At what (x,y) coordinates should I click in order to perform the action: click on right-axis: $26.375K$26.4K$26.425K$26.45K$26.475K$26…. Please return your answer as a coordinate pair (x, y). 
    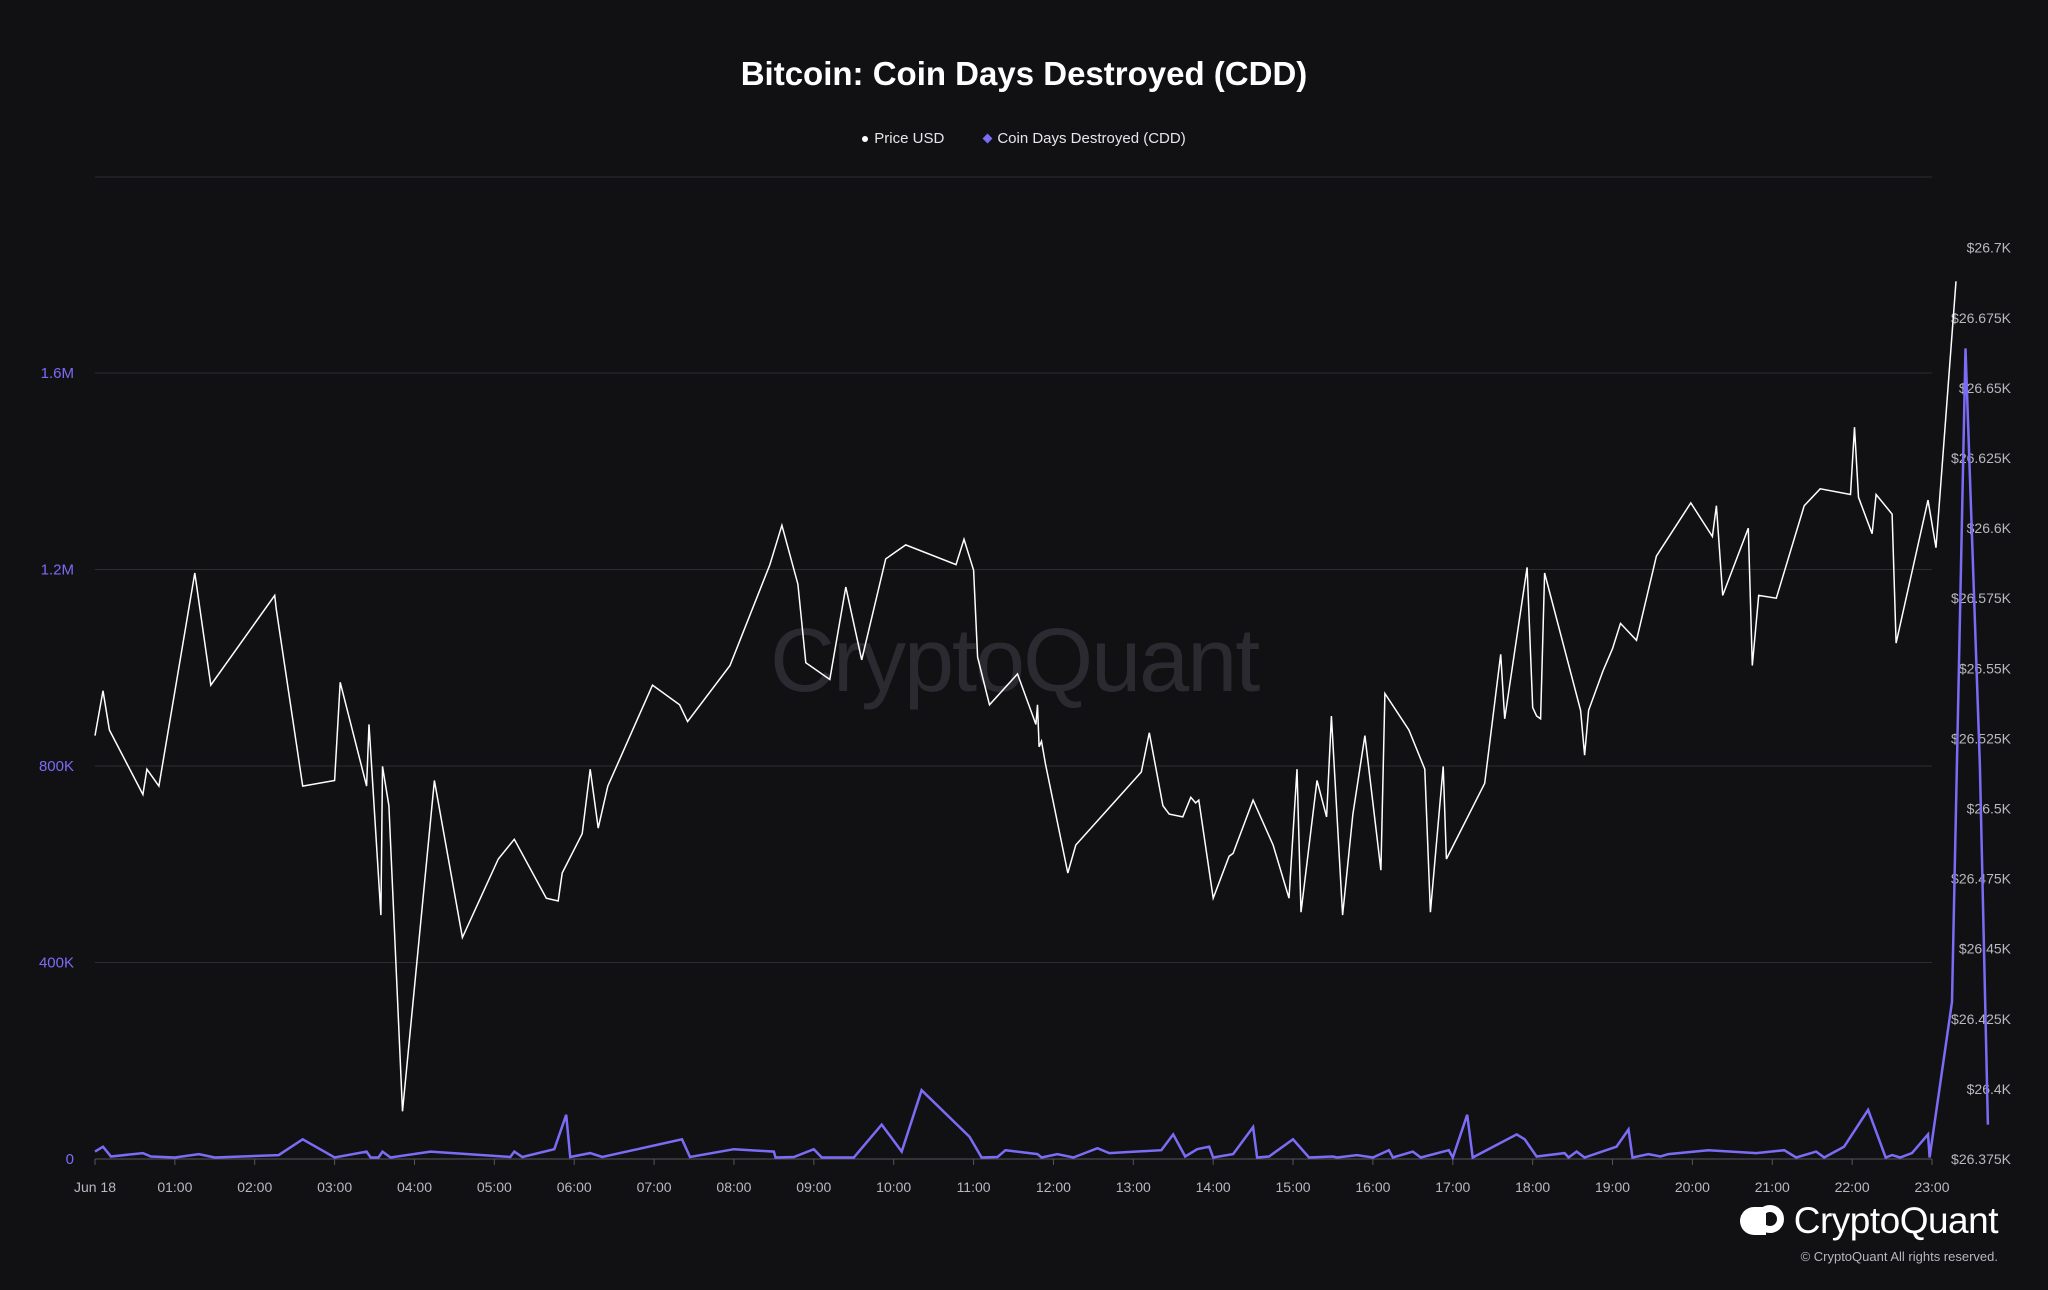
    Looking at the image, I should click on (1981, 703).